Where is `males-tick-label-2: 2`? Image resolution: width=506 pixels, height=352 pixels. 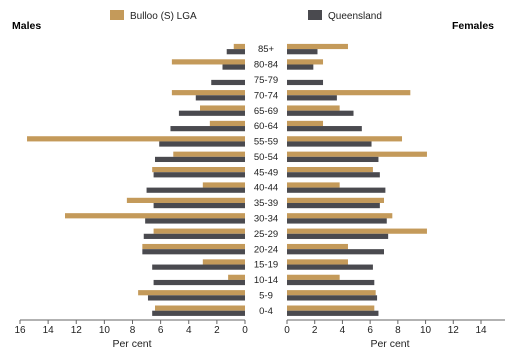 males-tick-label-2: 2 is located at coordinates (217, 330).